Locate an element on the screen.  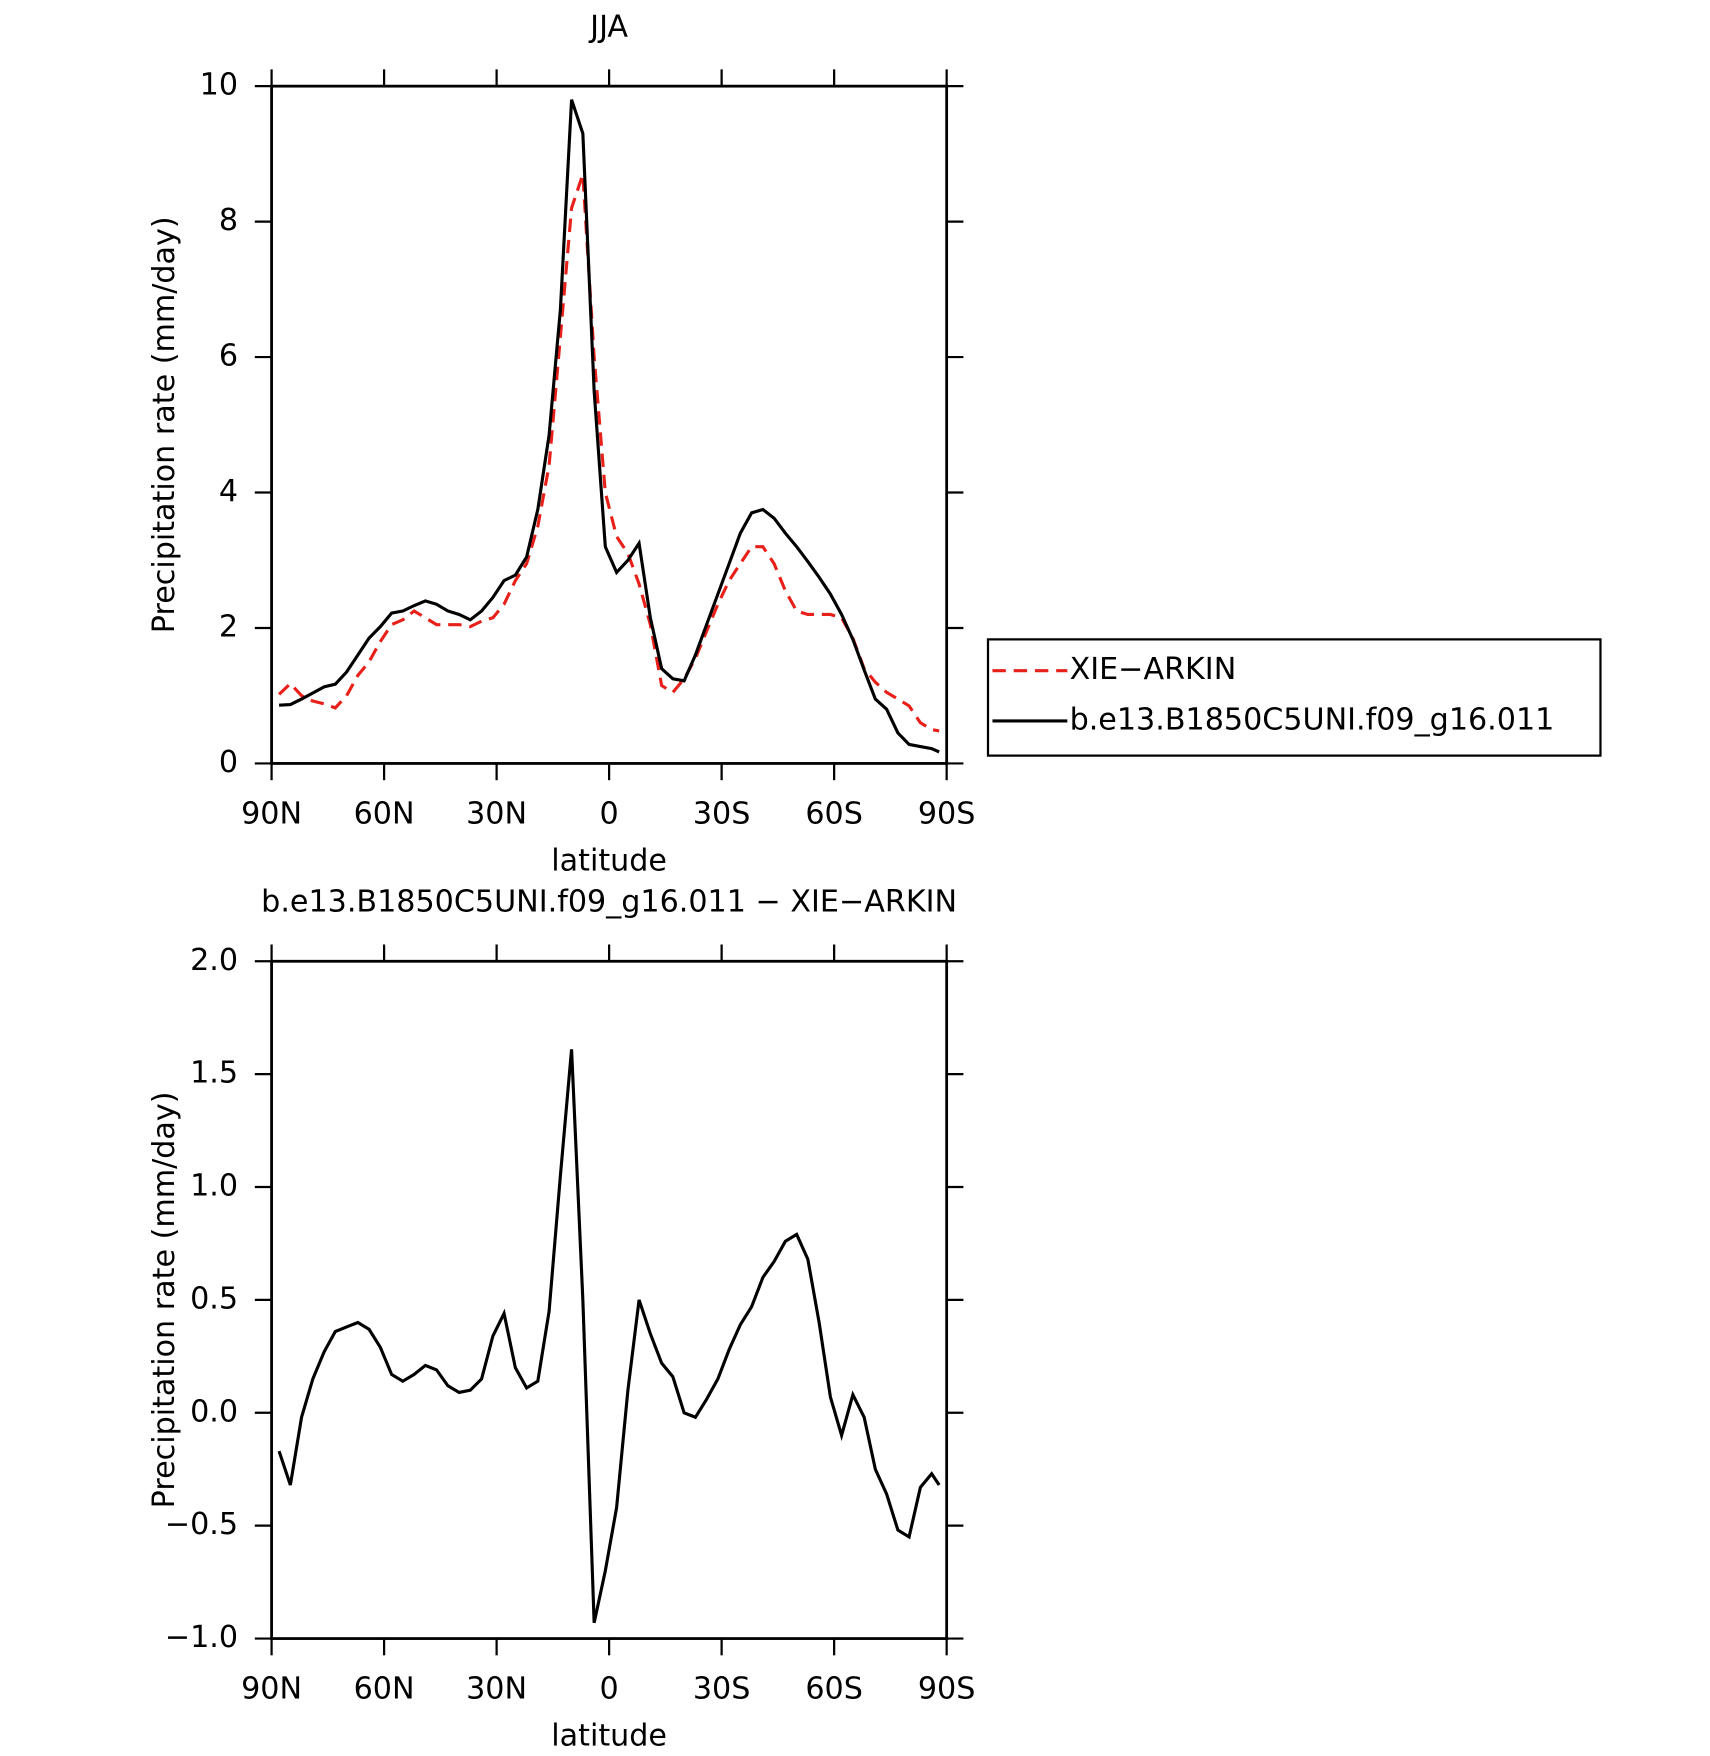
y-tick-label: 8 is located at coordinates (228, 220).